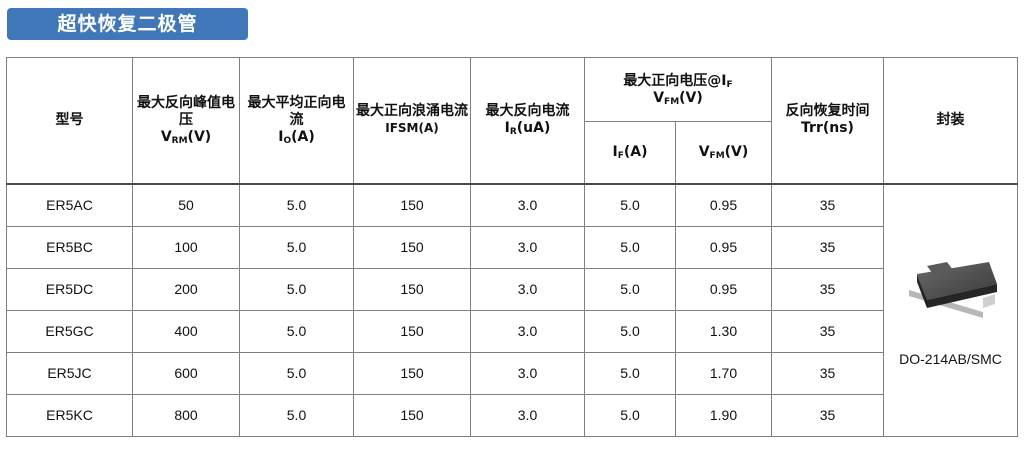 The height and width of the screenshot is (451, 1029). Describe the element at coordinates (186, 331) in the screenshot. I see `cell-vrm: 400` at that location.